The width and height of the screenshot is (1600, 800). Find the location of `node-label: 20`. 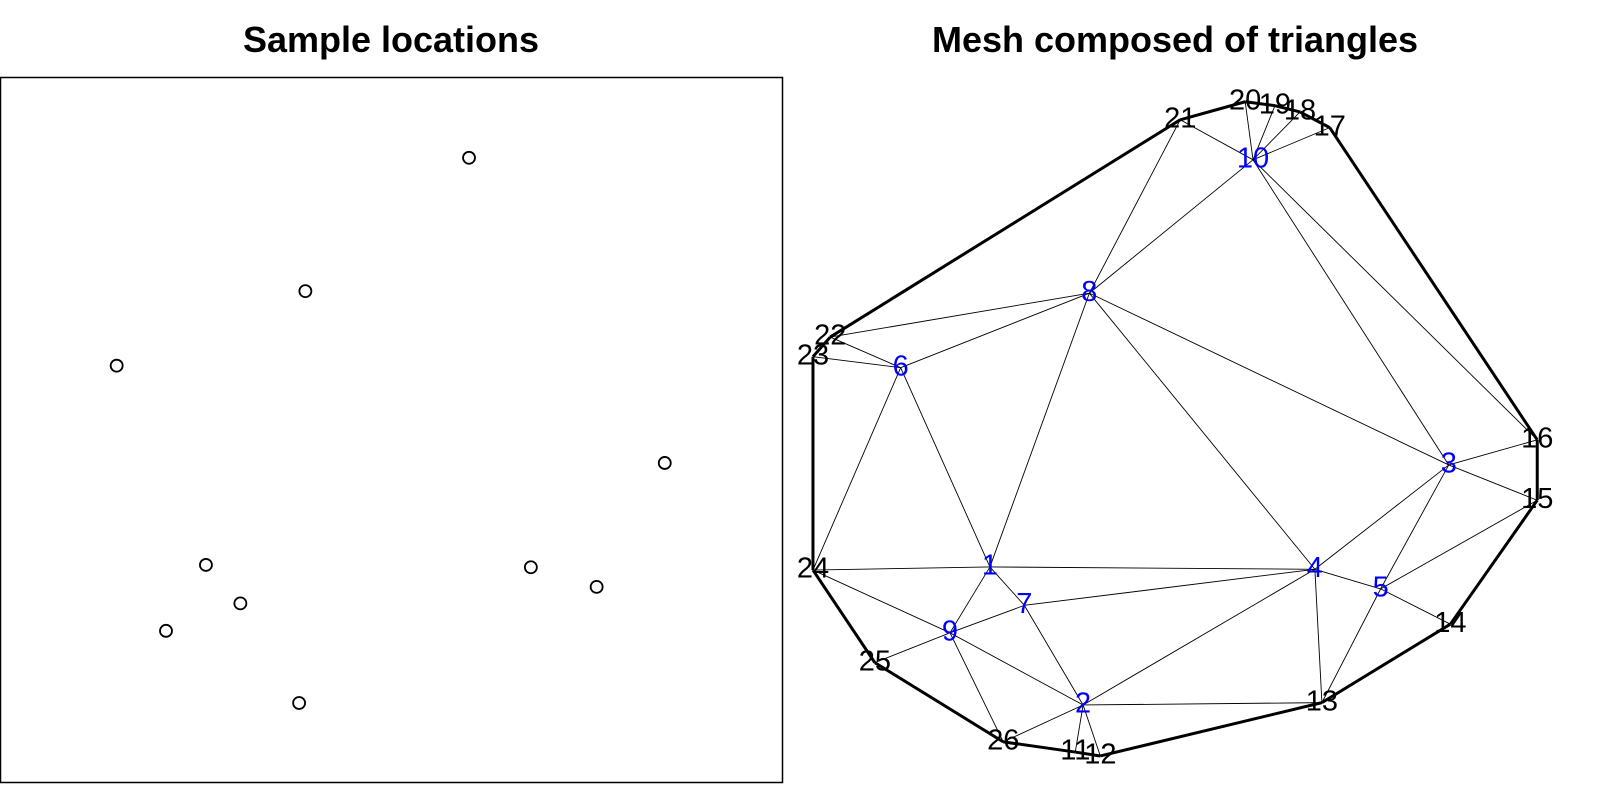

node-label: 20 is located at coordinates (1245, 100).